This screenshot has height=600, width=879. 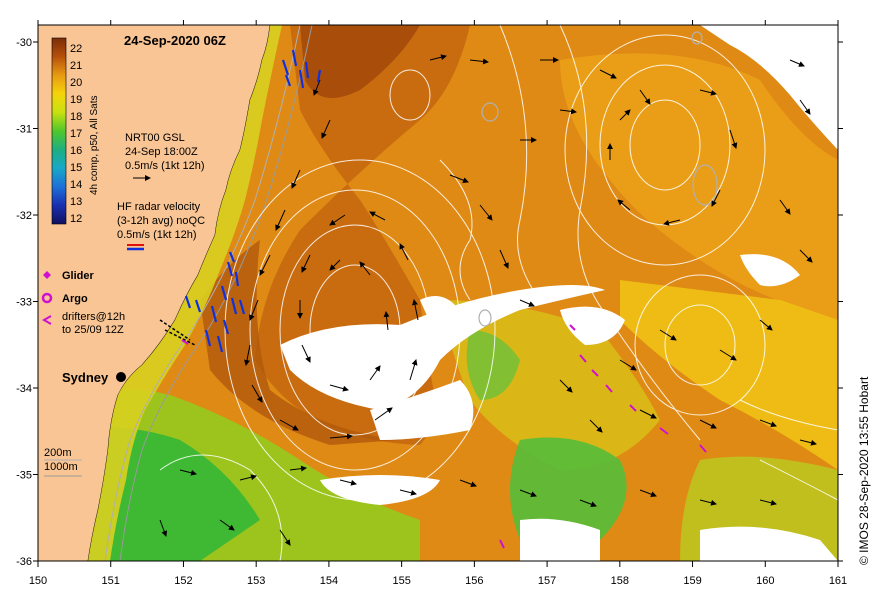 What do you see at coordinates (474, 581) in the screenshot?
I see `x-tick-label: 156` at bounding box center [474, 581].